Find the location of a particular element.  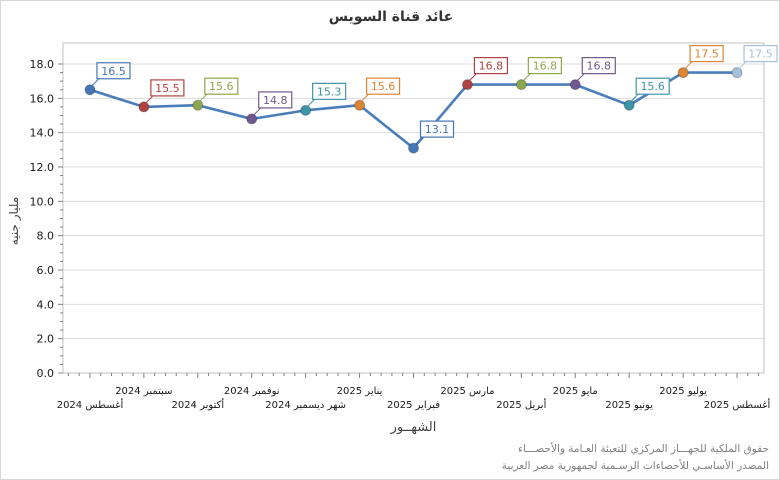

y-tick-label: 18.0 is located at coordinates (42, 64).